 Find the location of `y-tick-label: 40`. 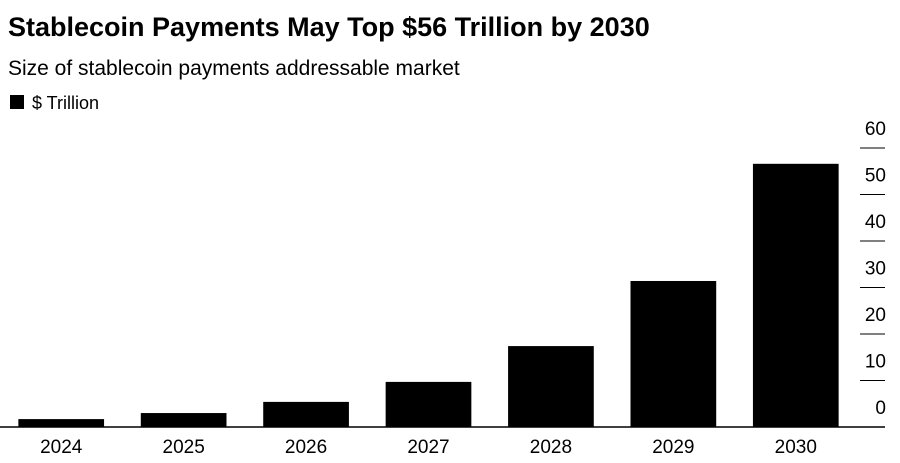

y-tick-label: 40 is located at coordinates (875, 222).